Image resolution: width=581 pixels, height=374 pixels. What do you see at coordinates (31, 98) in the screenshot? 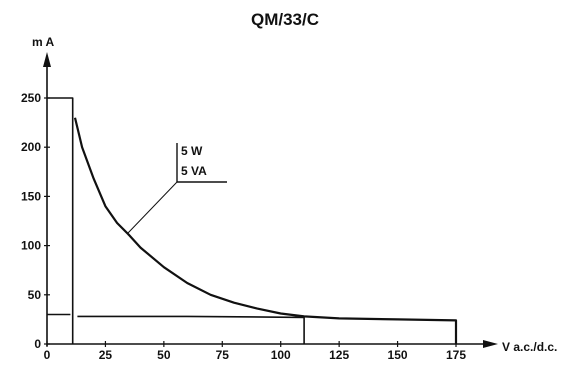
I see `y-tick-label: 250` at bounding box center [31, 98].